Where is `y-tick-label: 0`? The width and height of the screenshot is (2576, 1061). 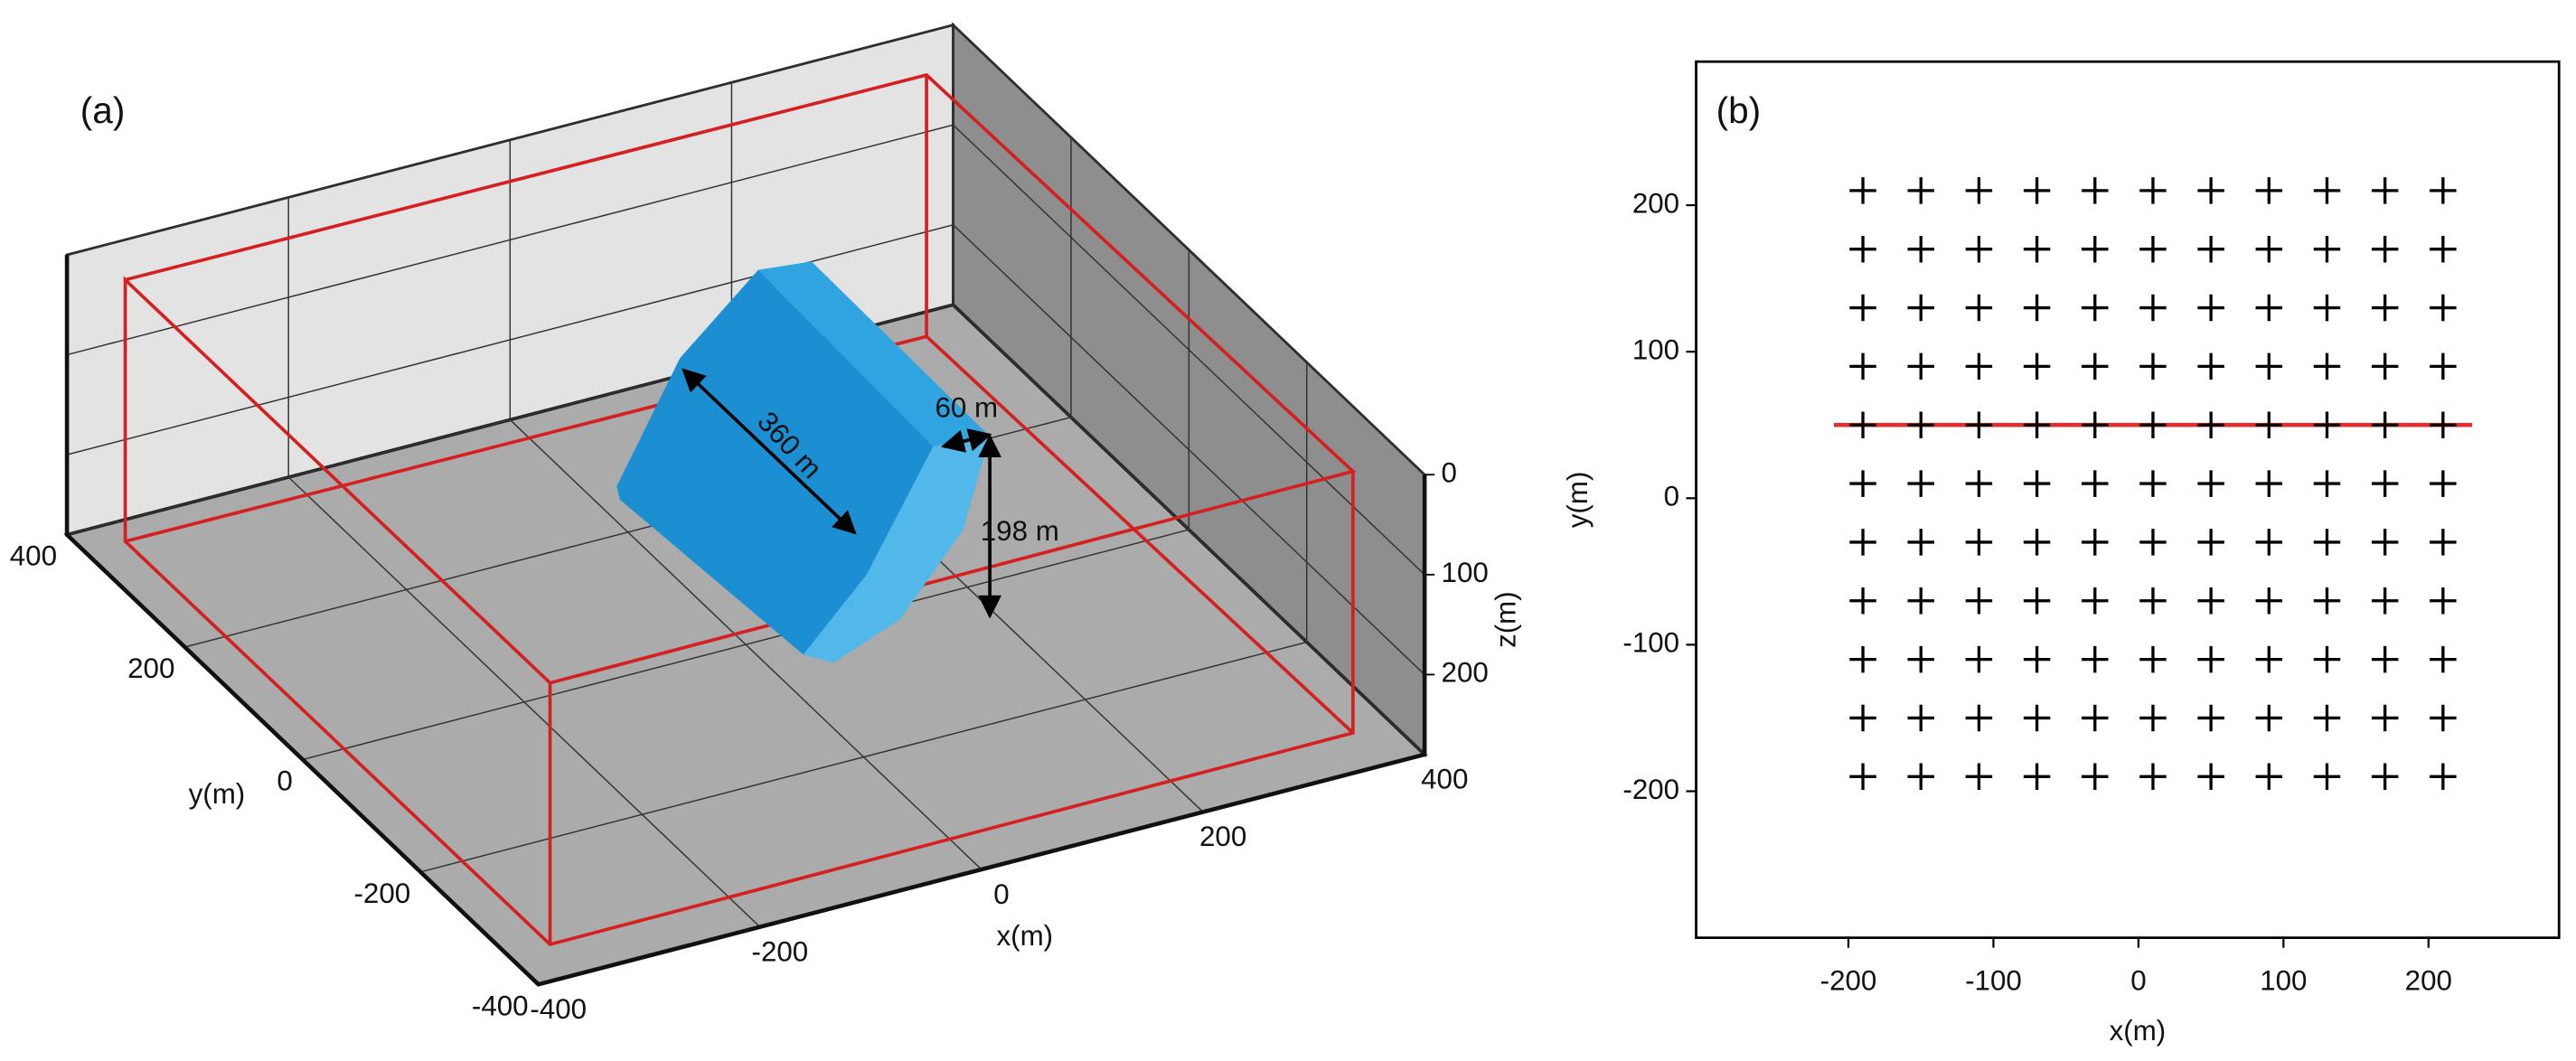 y-tick-label: 0 is located at coordinates (284, 780).